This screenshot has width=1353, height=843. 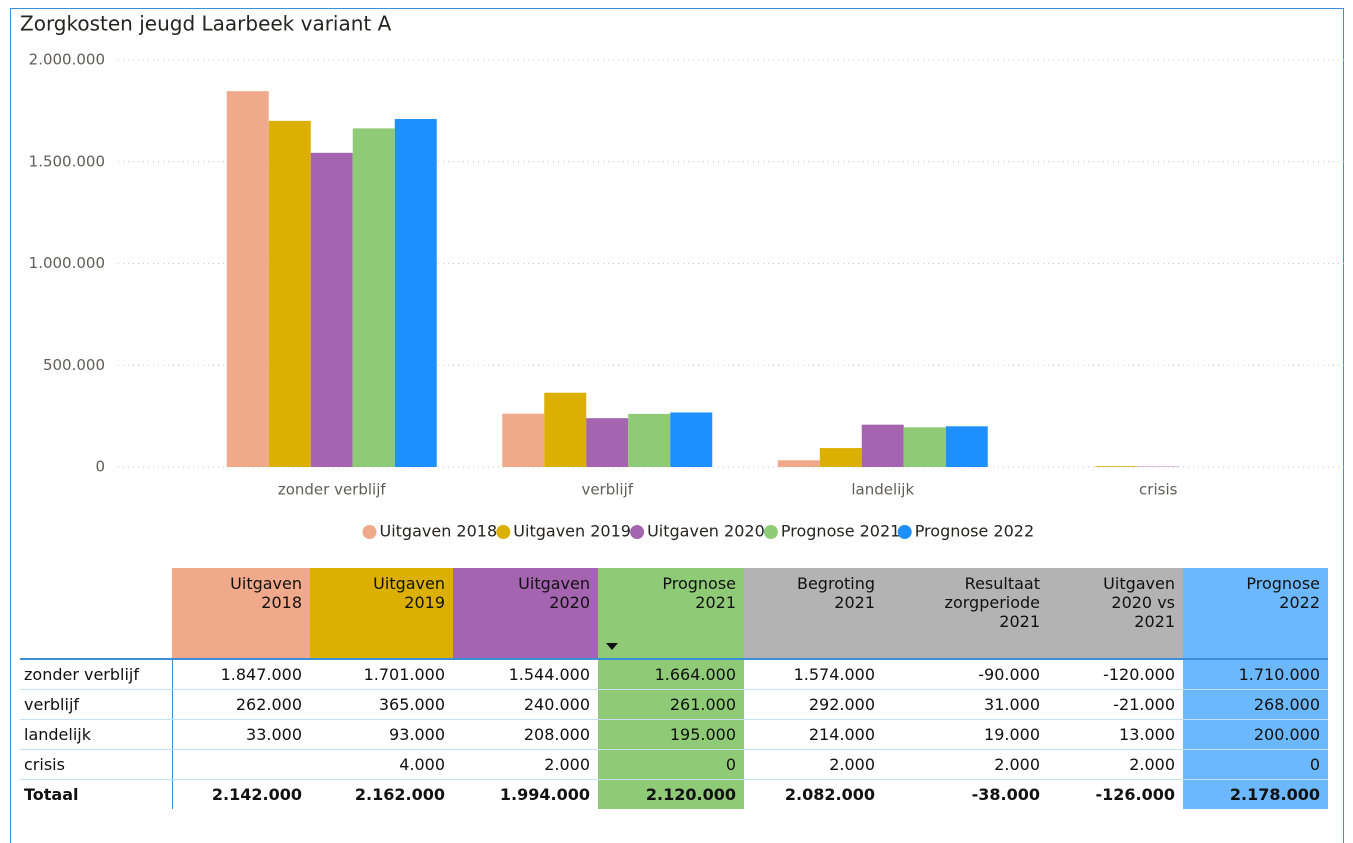 I want to click on sort-indicator, so click(x=612, y=646).